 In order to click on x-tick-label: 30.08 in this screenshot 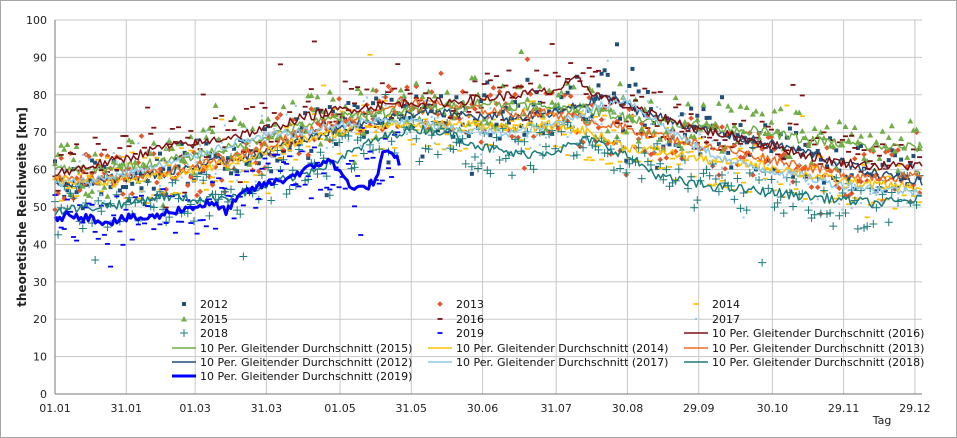, I will do `click(628, 408)`.